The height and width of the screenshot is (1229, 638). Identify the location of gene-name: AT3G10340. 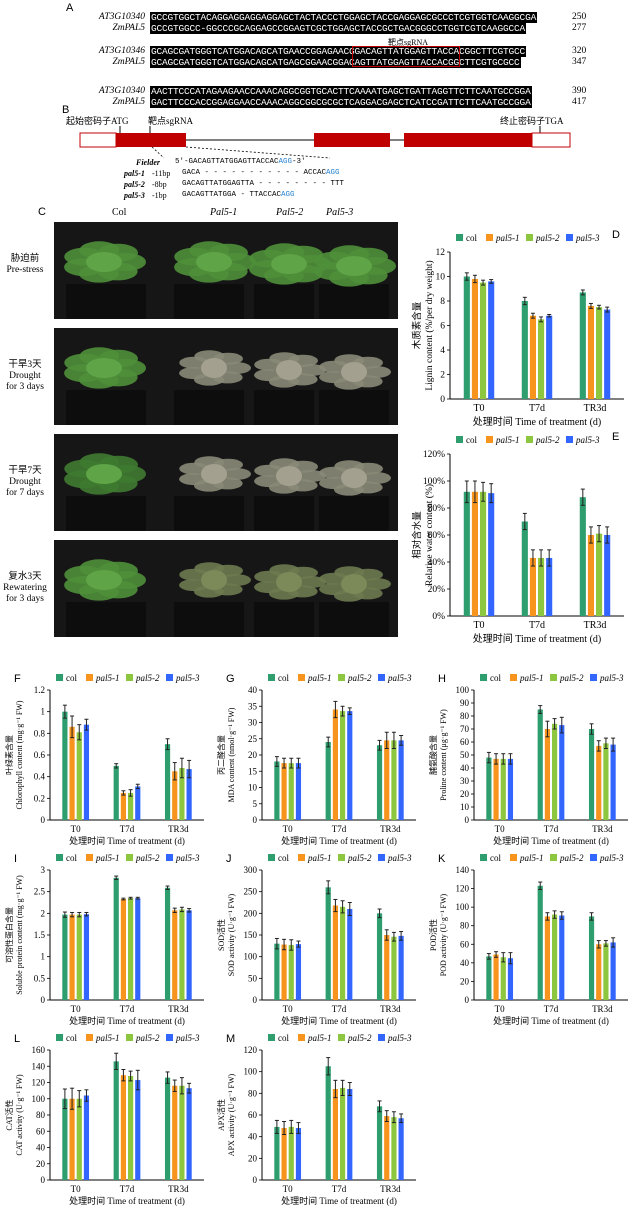
(121, 17).